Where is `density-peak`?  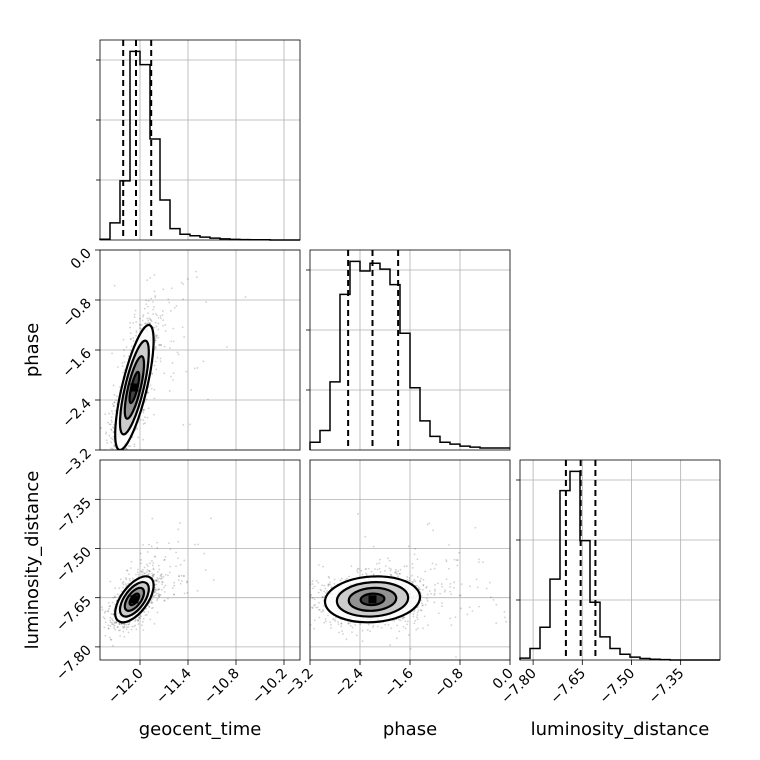 density-peak is located at coordinates (134, 599).